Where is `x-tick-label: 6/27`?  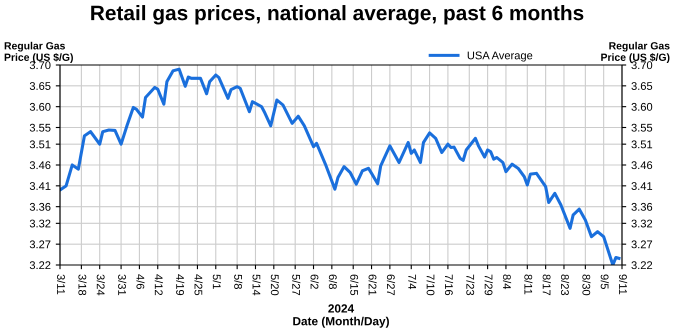 x-tick-label: 6/27 is located at coordinates (391, 285).